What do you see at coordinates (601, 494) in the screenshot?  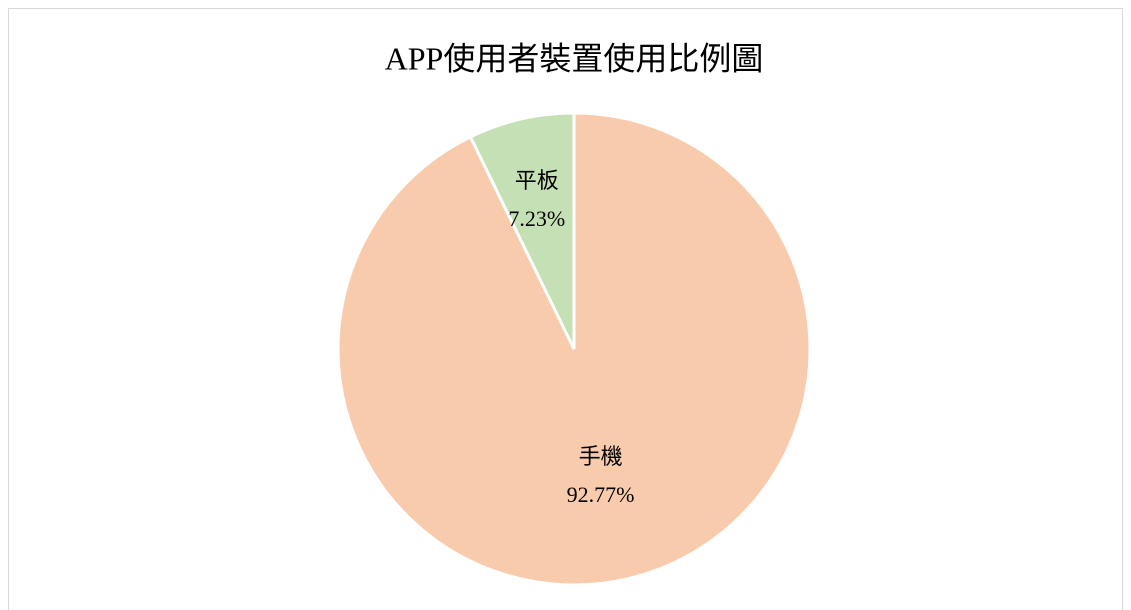 I see `slice-value-label: 92.77%` at bounding box center [601, 494].